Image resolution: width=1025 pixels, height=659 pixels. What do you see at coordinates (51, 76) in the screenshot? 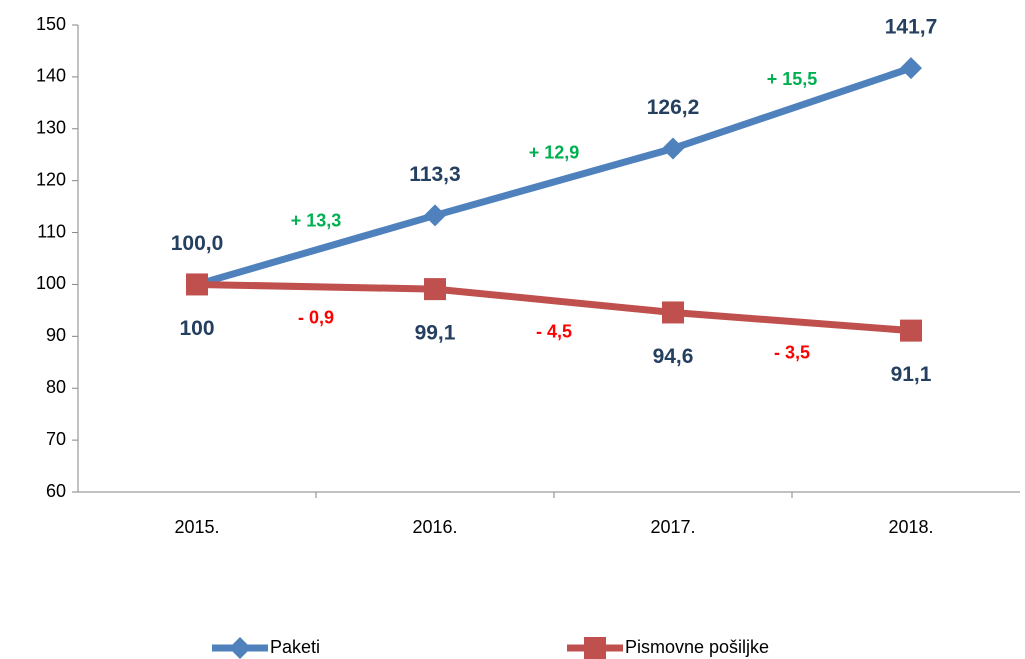
I see `y-tick-label: 140` at bounding box center [51, 76].